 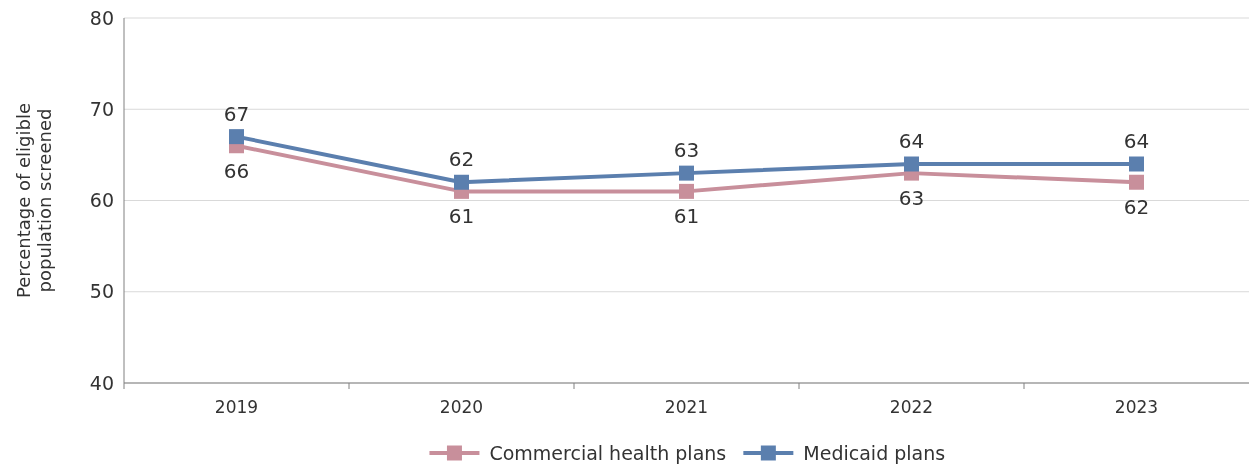 What do you see at coordinates (236, 407) in the screenshot?
I see `x-tick-label: 2019` at bounding box center [236, 407].